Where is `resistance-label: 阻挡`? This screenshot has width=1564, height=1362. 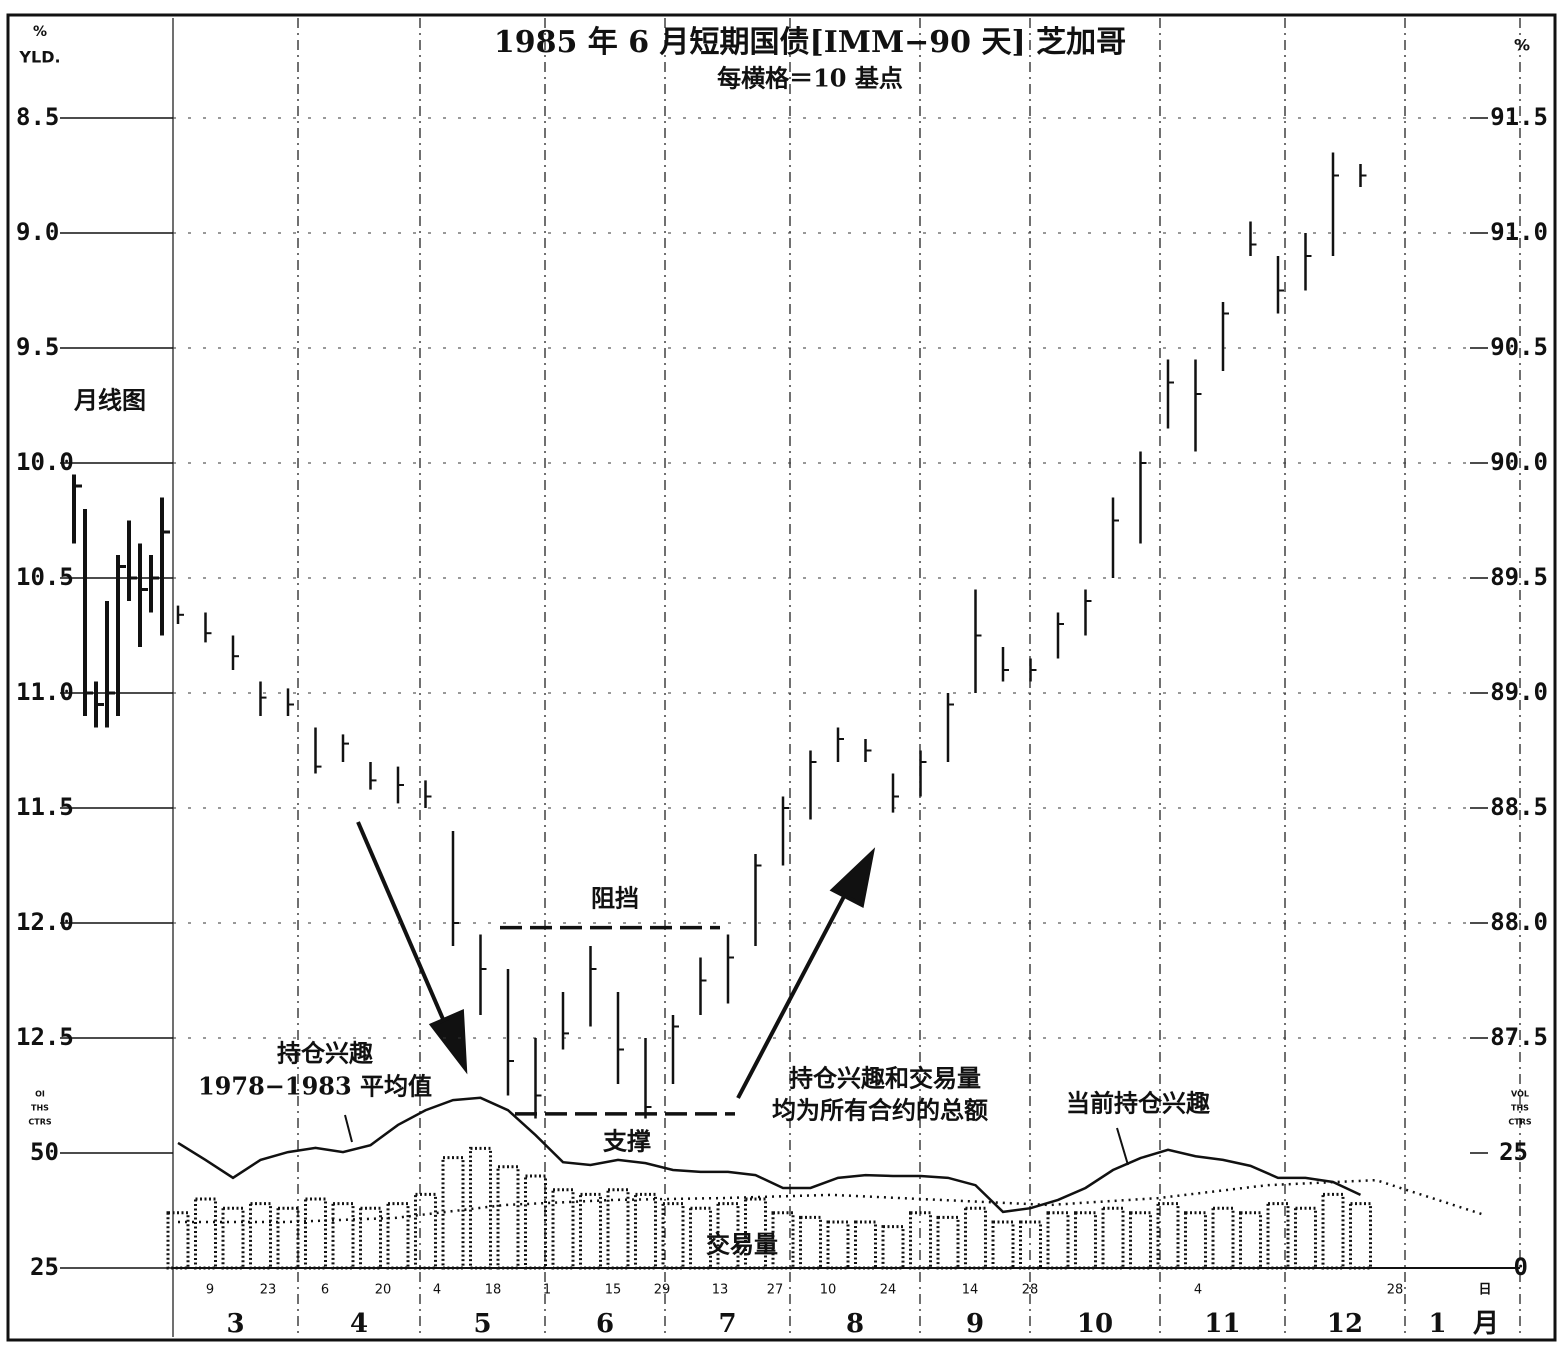
resistance-label: 阻挡 is located at coordinates (615, 898).